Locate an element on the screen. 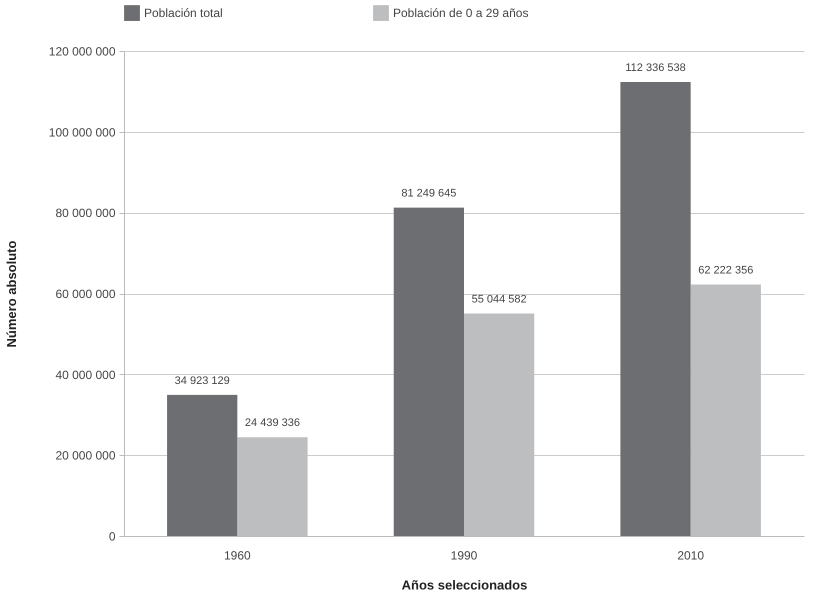 The width and height of the screenshot is (833, 600). legend-label: Población total is located at coordinates (183, 13).